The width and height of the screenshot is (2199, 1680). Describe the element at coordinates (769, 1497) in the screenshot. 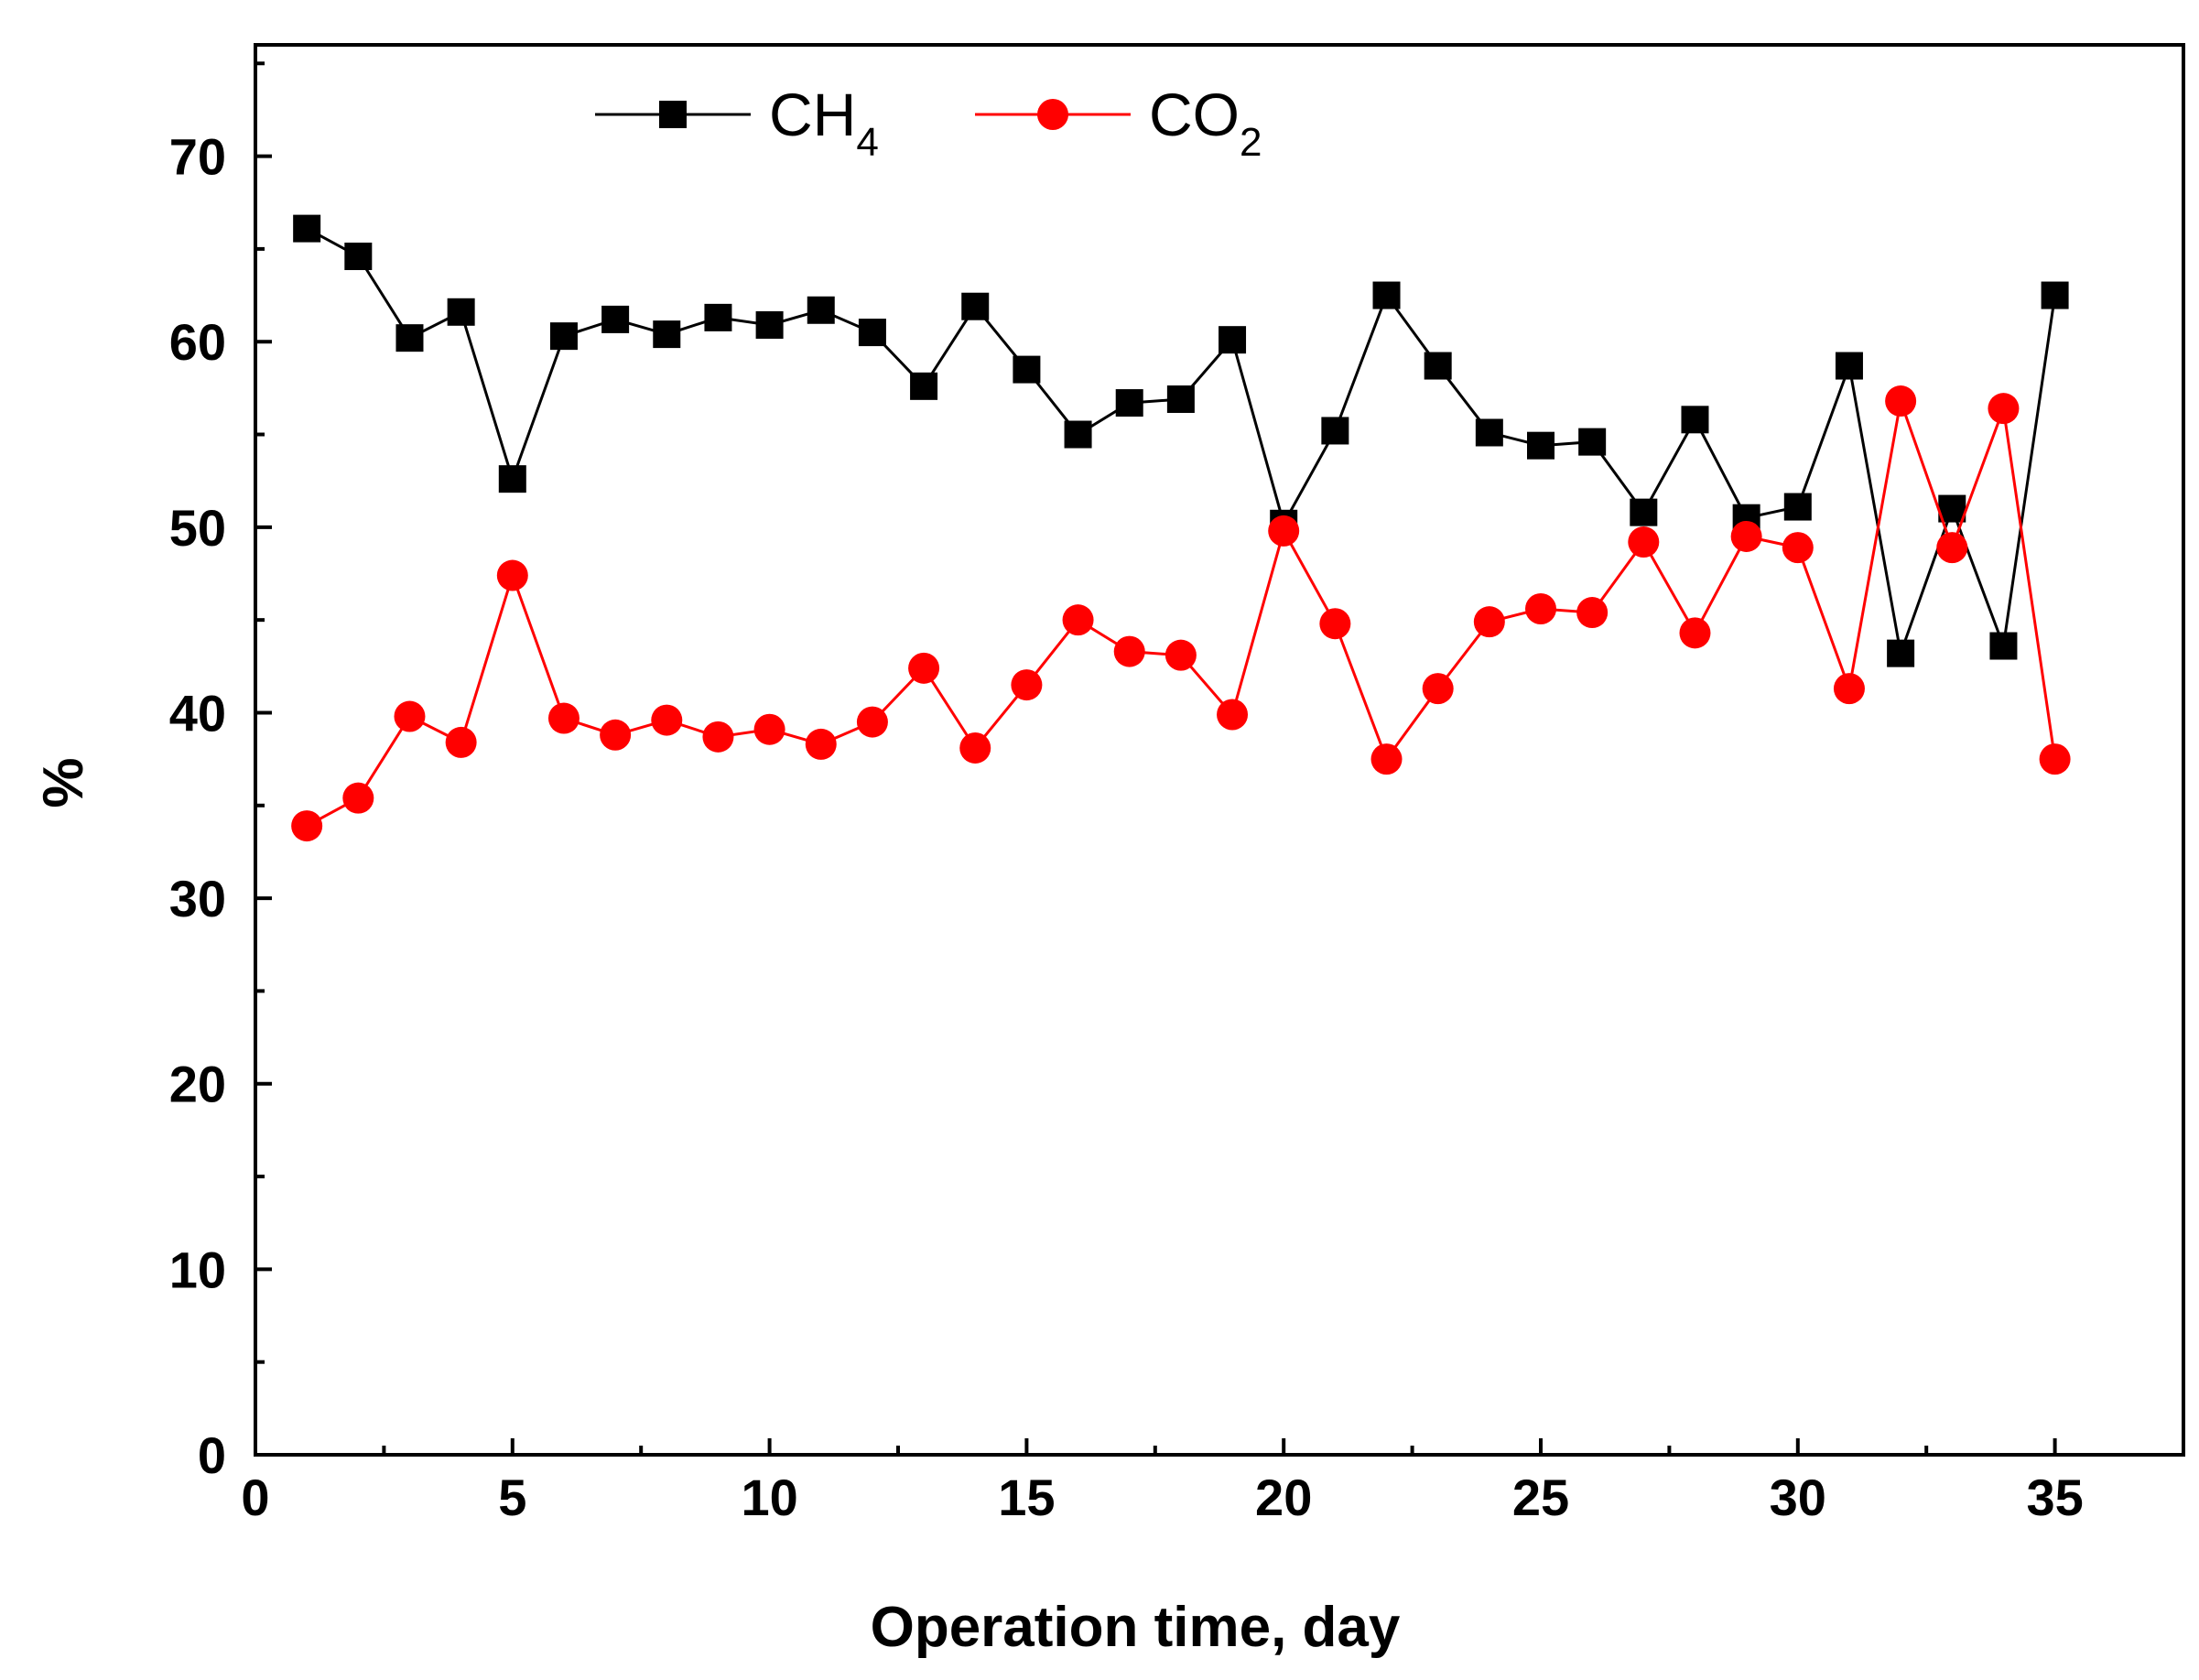

I see `x-tick-label: 10` at that location.